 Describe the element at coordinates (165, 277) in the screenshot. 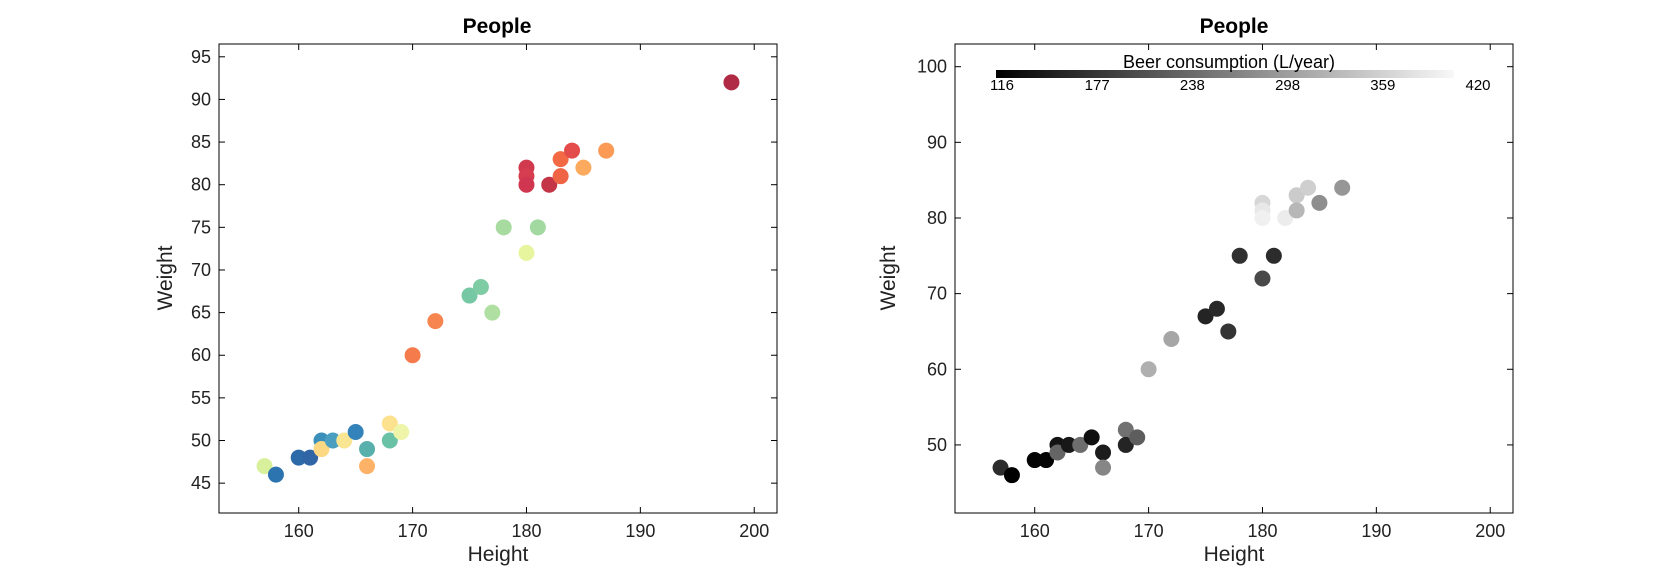

I see `y-axis-label-left: Weight` at that location.